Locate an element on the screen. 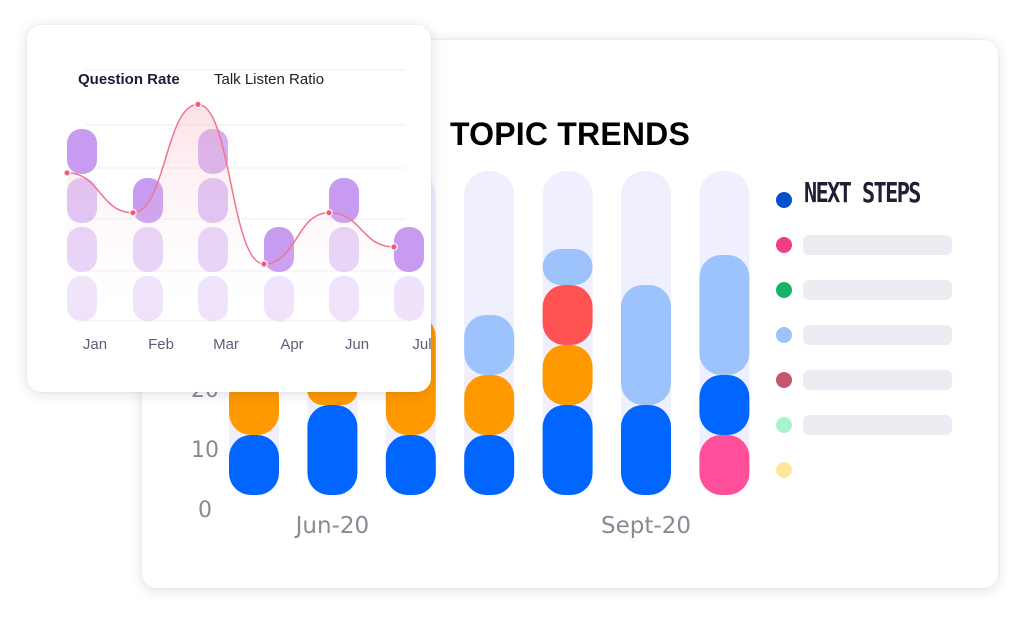  chart-title: TOPIC TRENDS is located at coordinates (570, 134).